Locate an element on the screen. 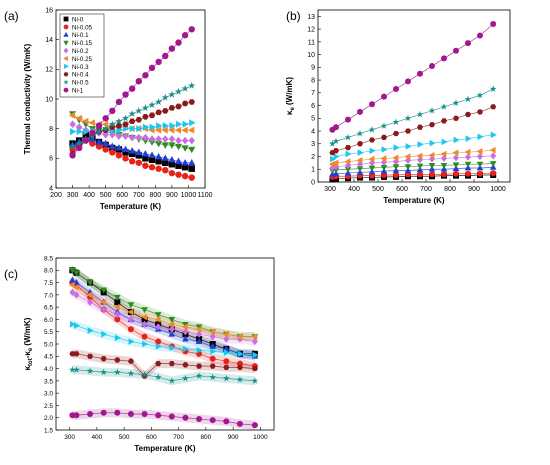 The image size is (550, 465). y-tick-label: 4 is located at coordinates (51, 188).